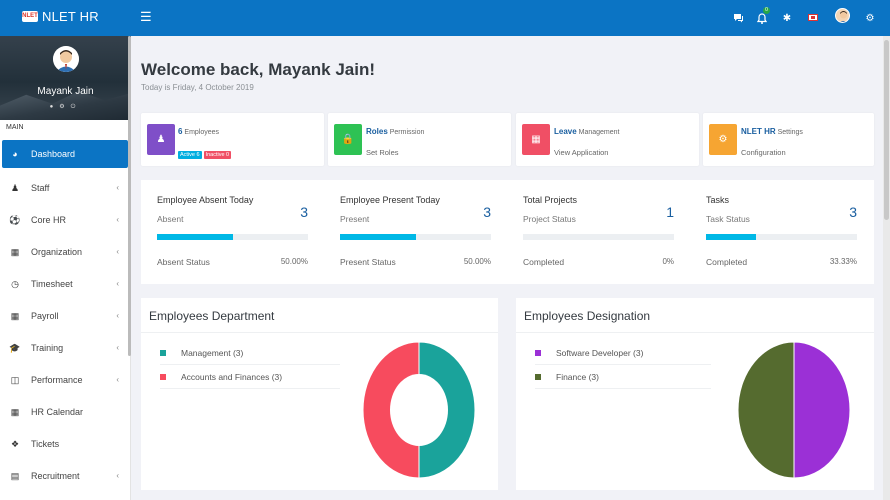  Describe the element at coordinates (15, 251) in the screenshot. I see `building-icon: ▦` at that location.